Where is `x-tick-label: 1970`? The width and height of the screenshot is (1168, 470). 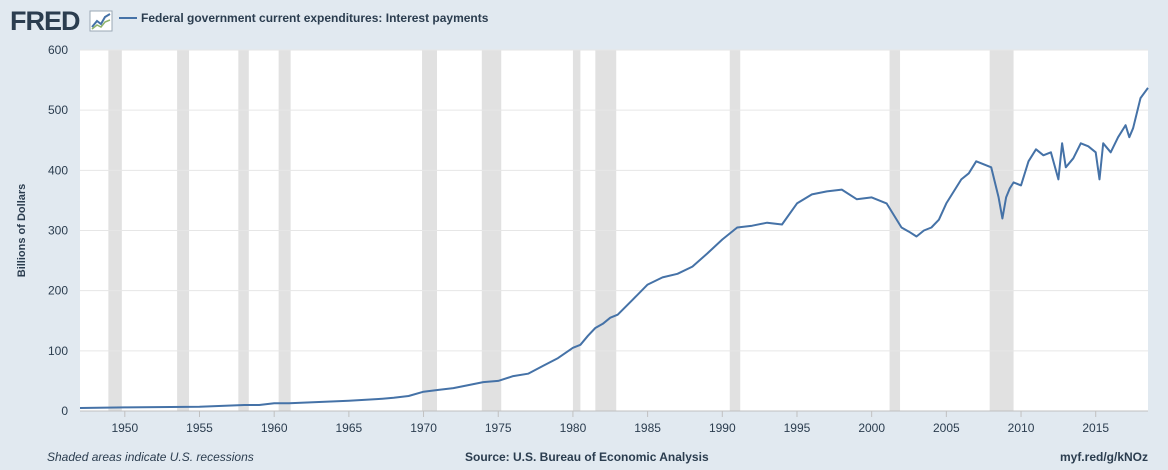 x-tick-label: 1970 is located at coordinates (423, 428).